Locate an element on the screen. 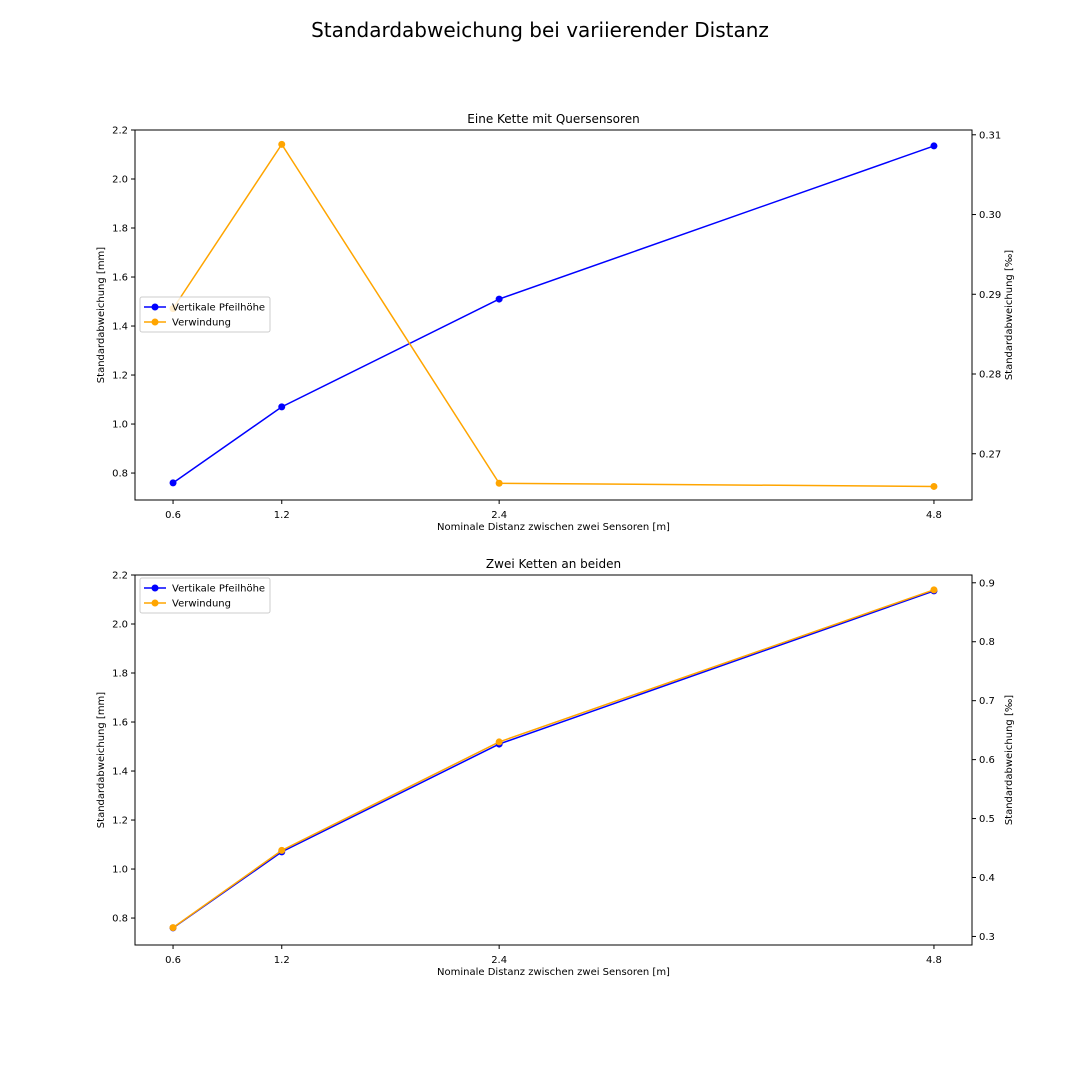 The image size is (1080, 1080). y-right-tick-label: 0.8 is located at coordinates (987, 642).